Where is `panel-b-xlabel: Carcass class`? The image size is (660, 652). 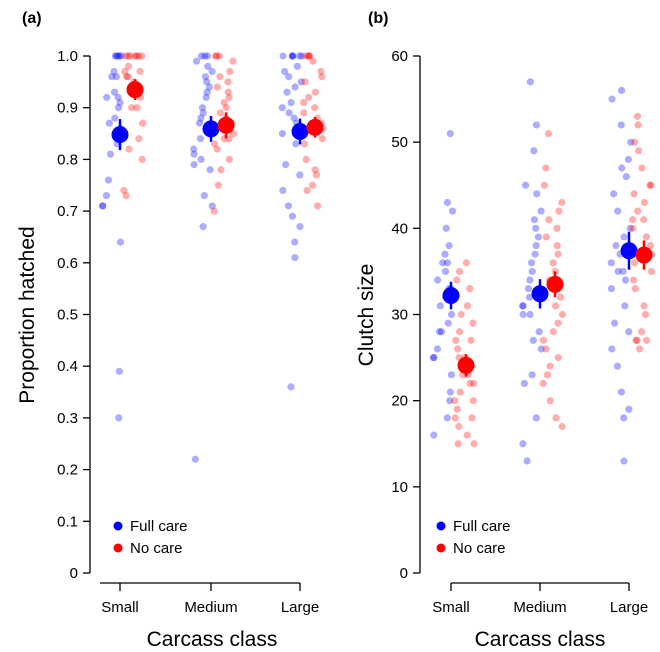
panel-b-xlabel: Carcass class is located at coordinates (540, 639).